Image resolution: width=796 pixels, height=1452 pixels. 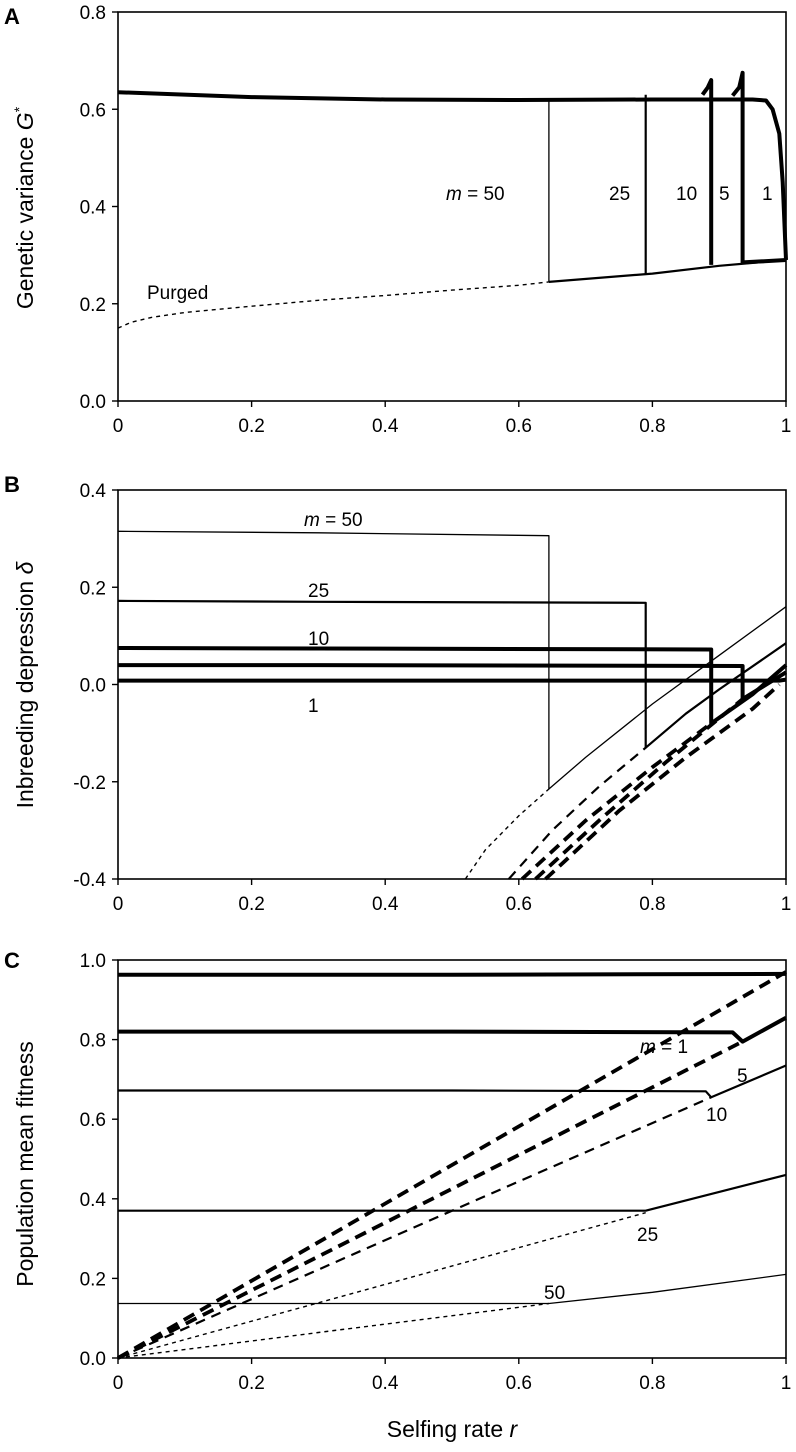 I want to click on series-line-m-10-unstable, so click(x=616, y=801).